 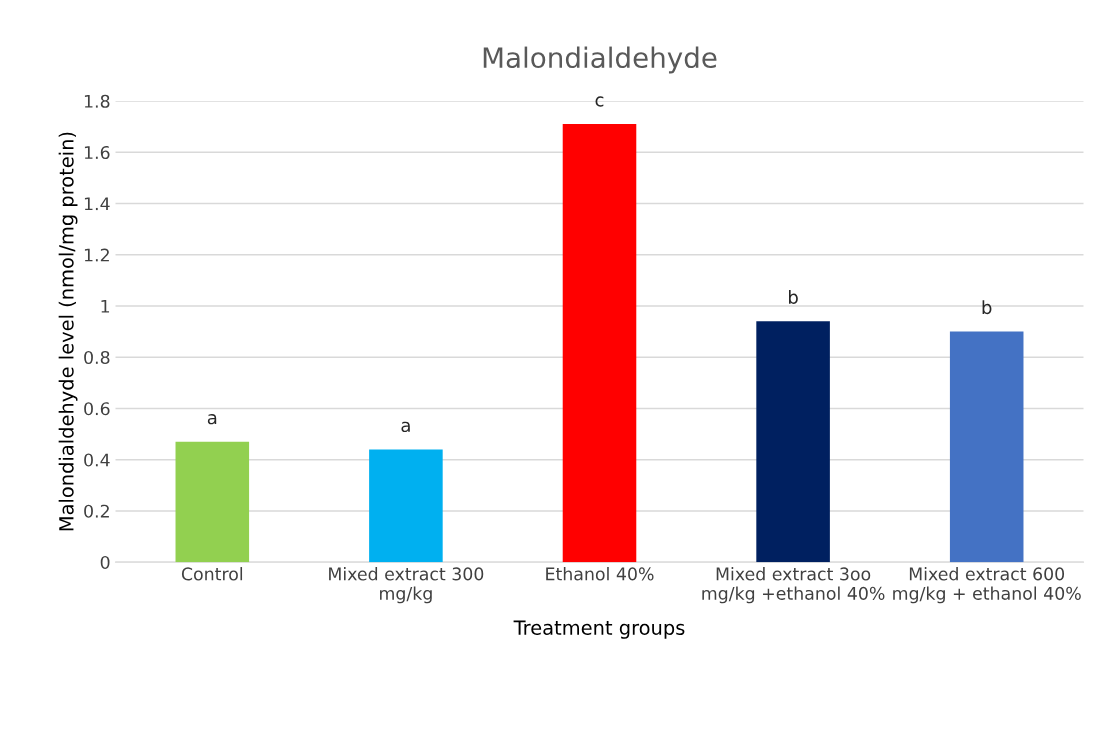 I want to click on x-tick-label: Mixed extract 600 mg/kg + ethanol 40%, so click(x=987, y=585).